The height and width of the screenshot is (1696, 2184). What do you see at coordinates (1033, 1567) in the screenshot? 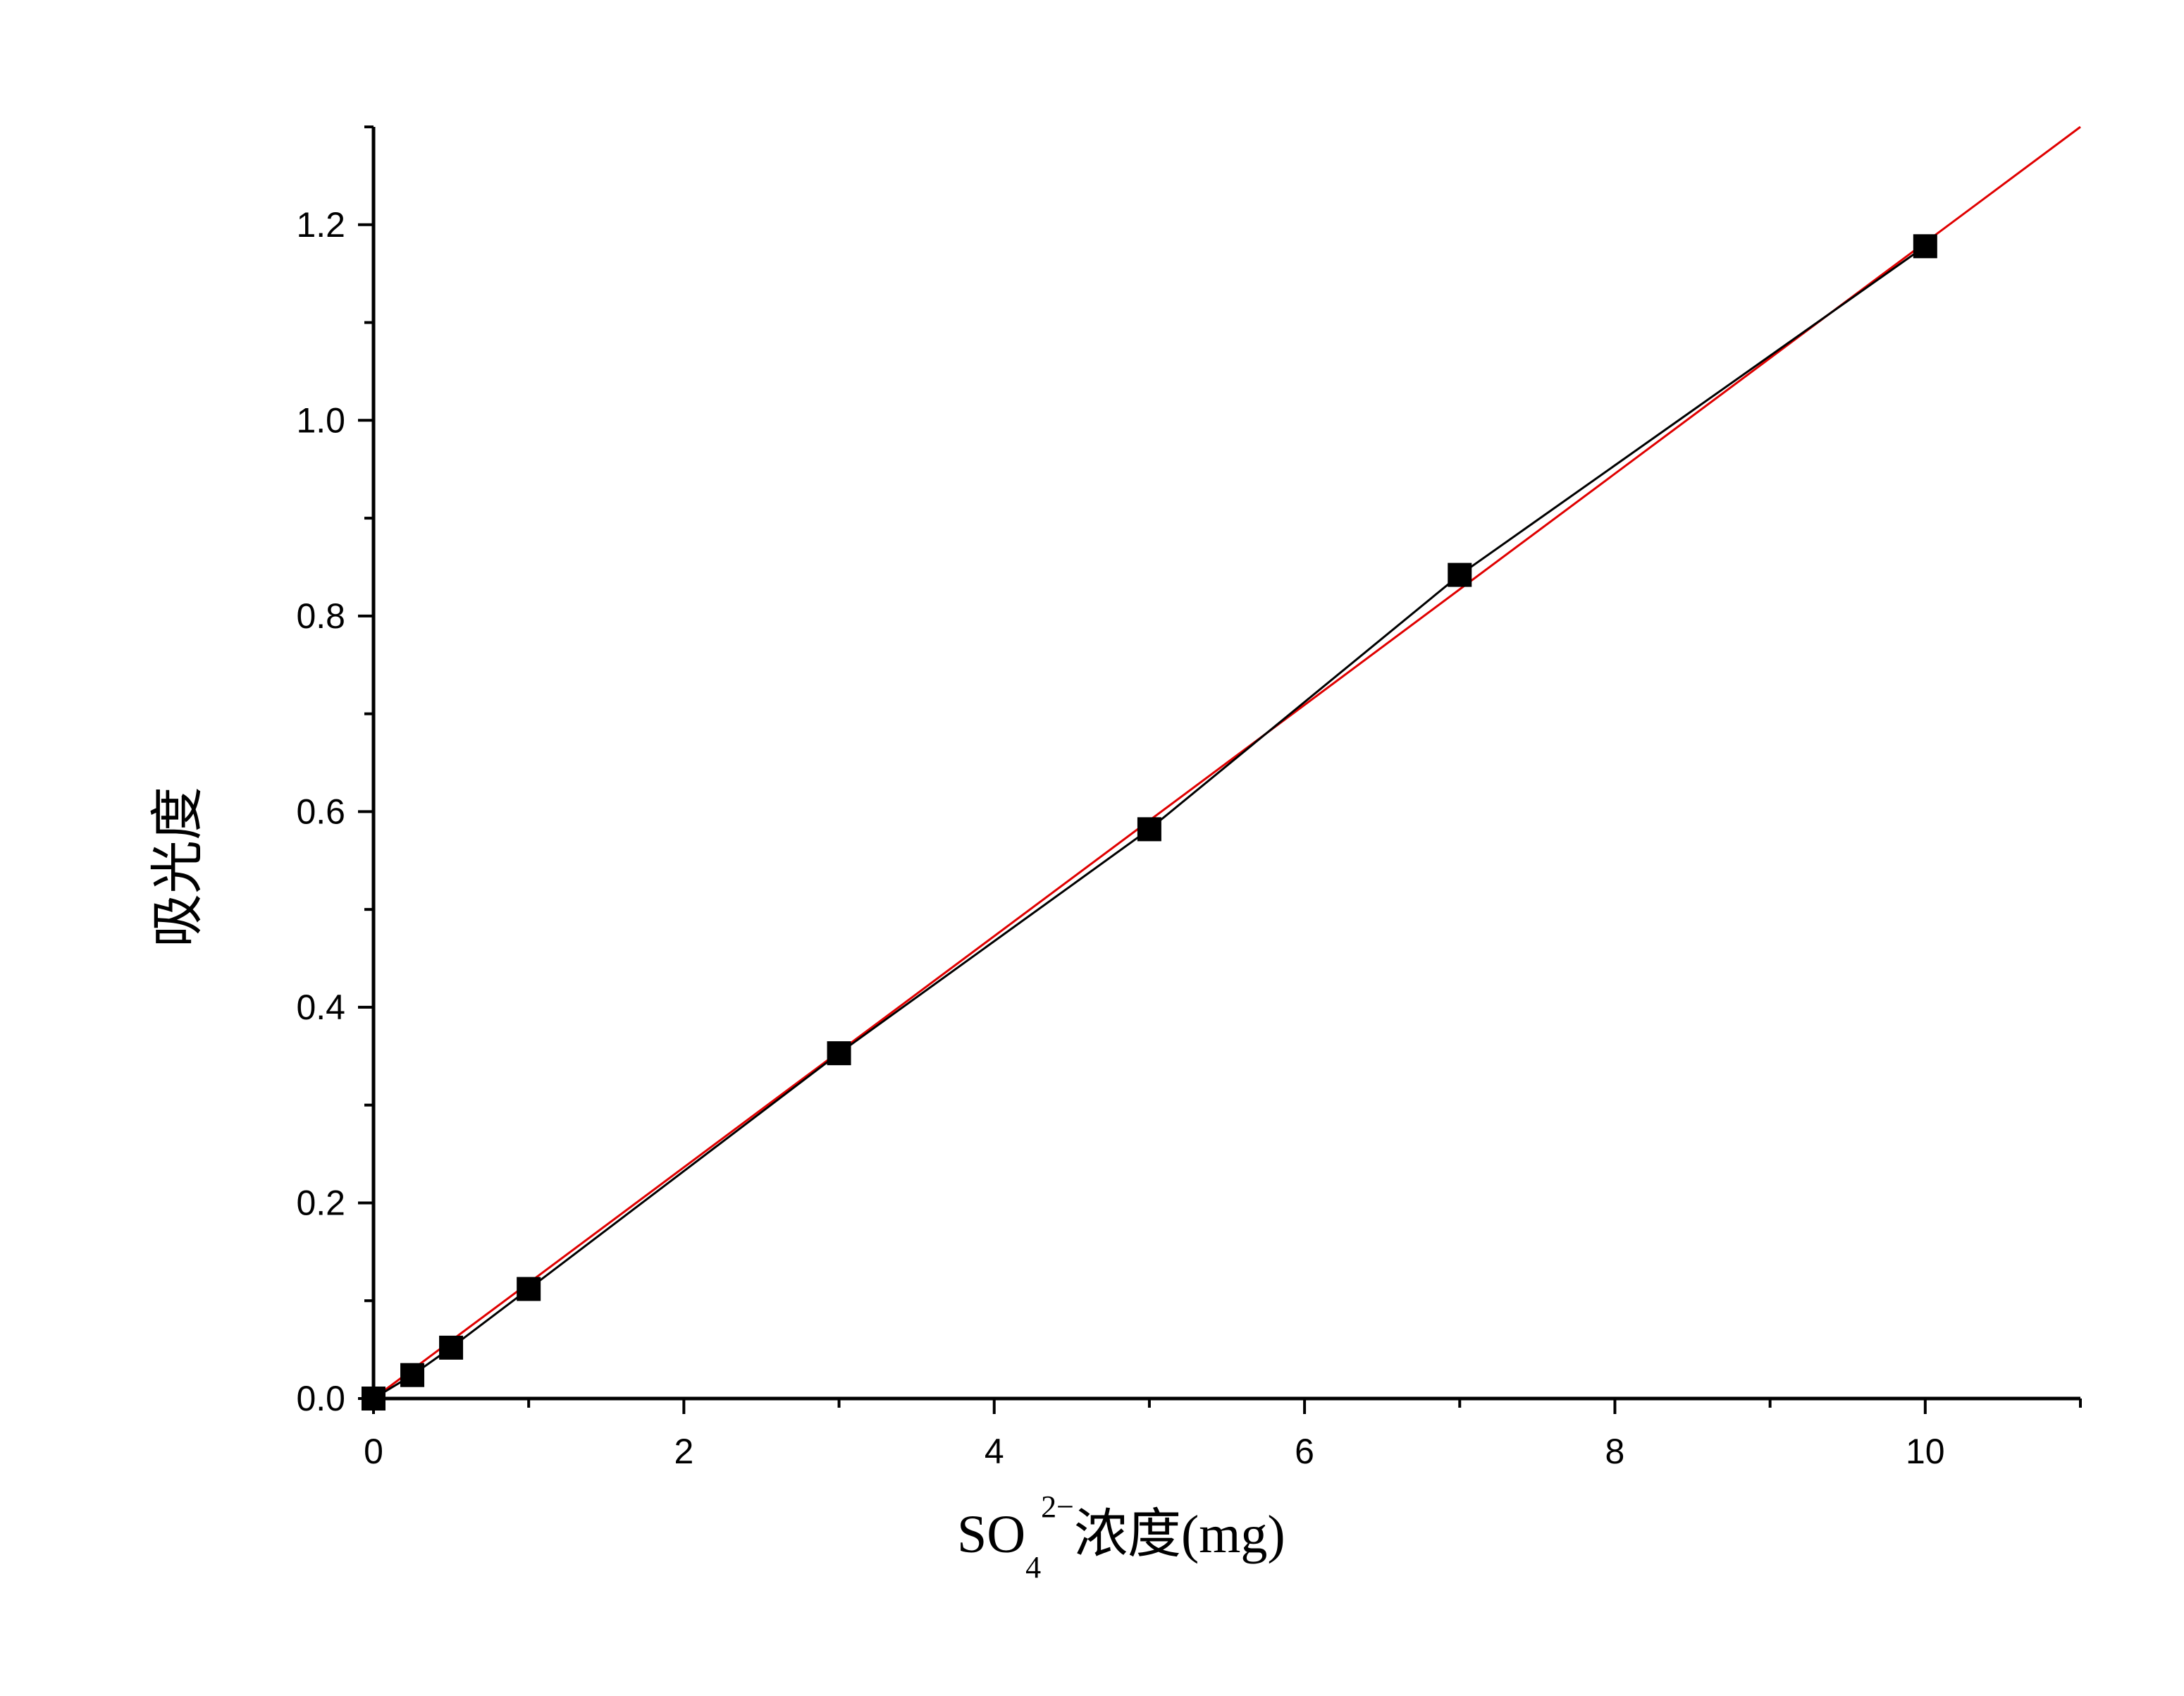
I see `x-axis-title-subscript: 4` at bounding box center [1033, 1567].